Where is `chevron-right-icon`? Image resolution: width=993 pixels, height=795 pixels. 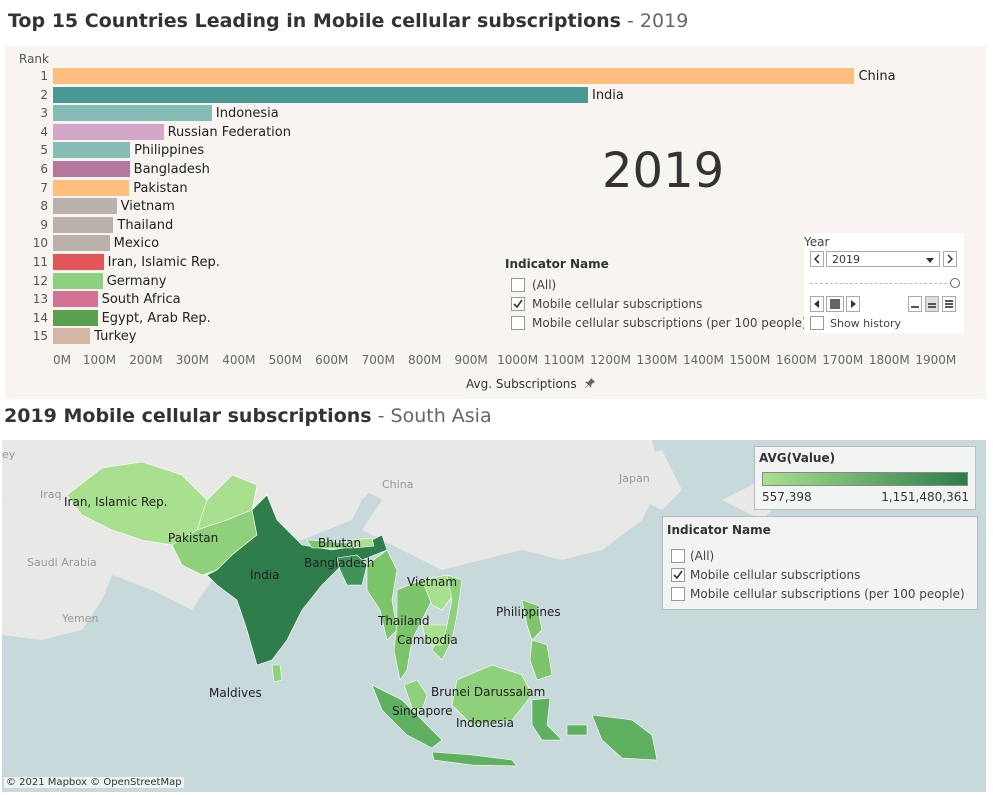 chevron-right-icon is located at coordinates (950, 259).